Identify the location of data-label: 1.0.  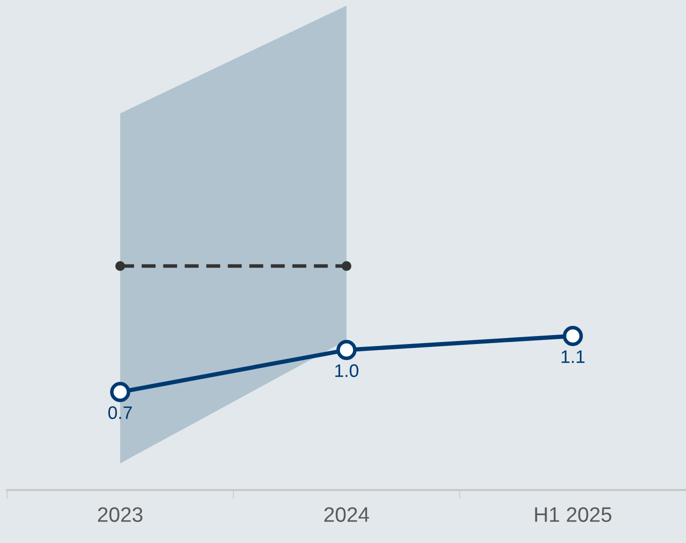
(346, 371).